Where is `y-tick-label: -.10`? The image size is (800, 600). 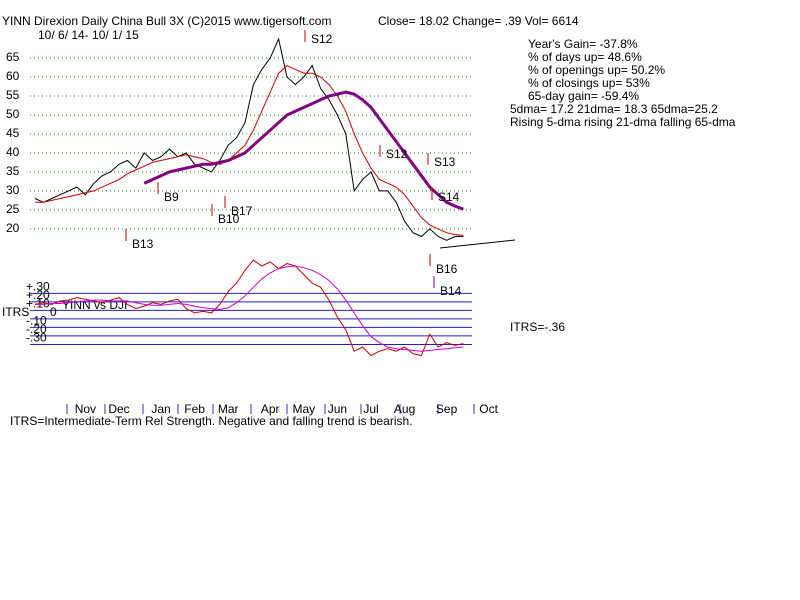
y-tick-label: -.10 is located at coordinates (36, 321).